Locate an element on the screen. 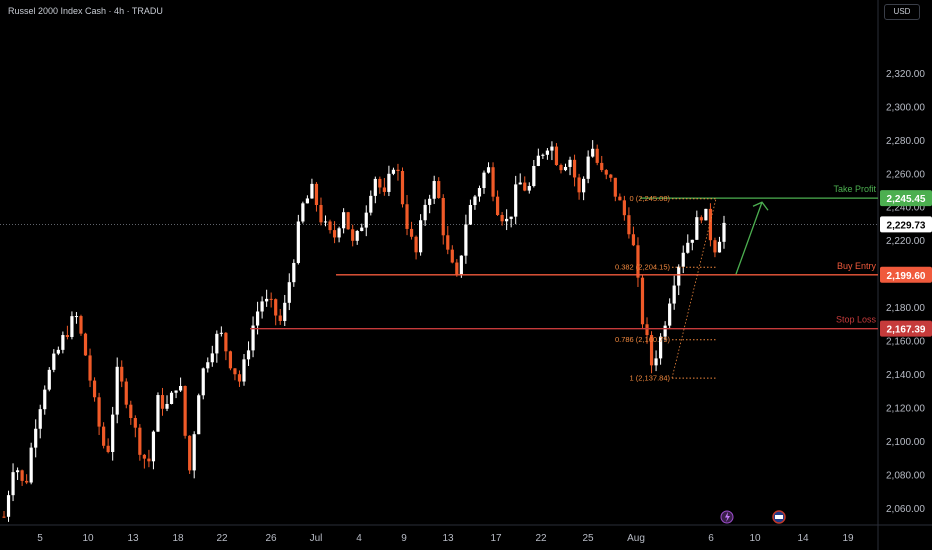 Image resolution: width=932 pixels, height=550 pixels. time-axis: 5 10 13 18 22 26 Jul 4 9 13 17 22 25 Aug 6 10 14 19 is located at coordinates (445, 538).